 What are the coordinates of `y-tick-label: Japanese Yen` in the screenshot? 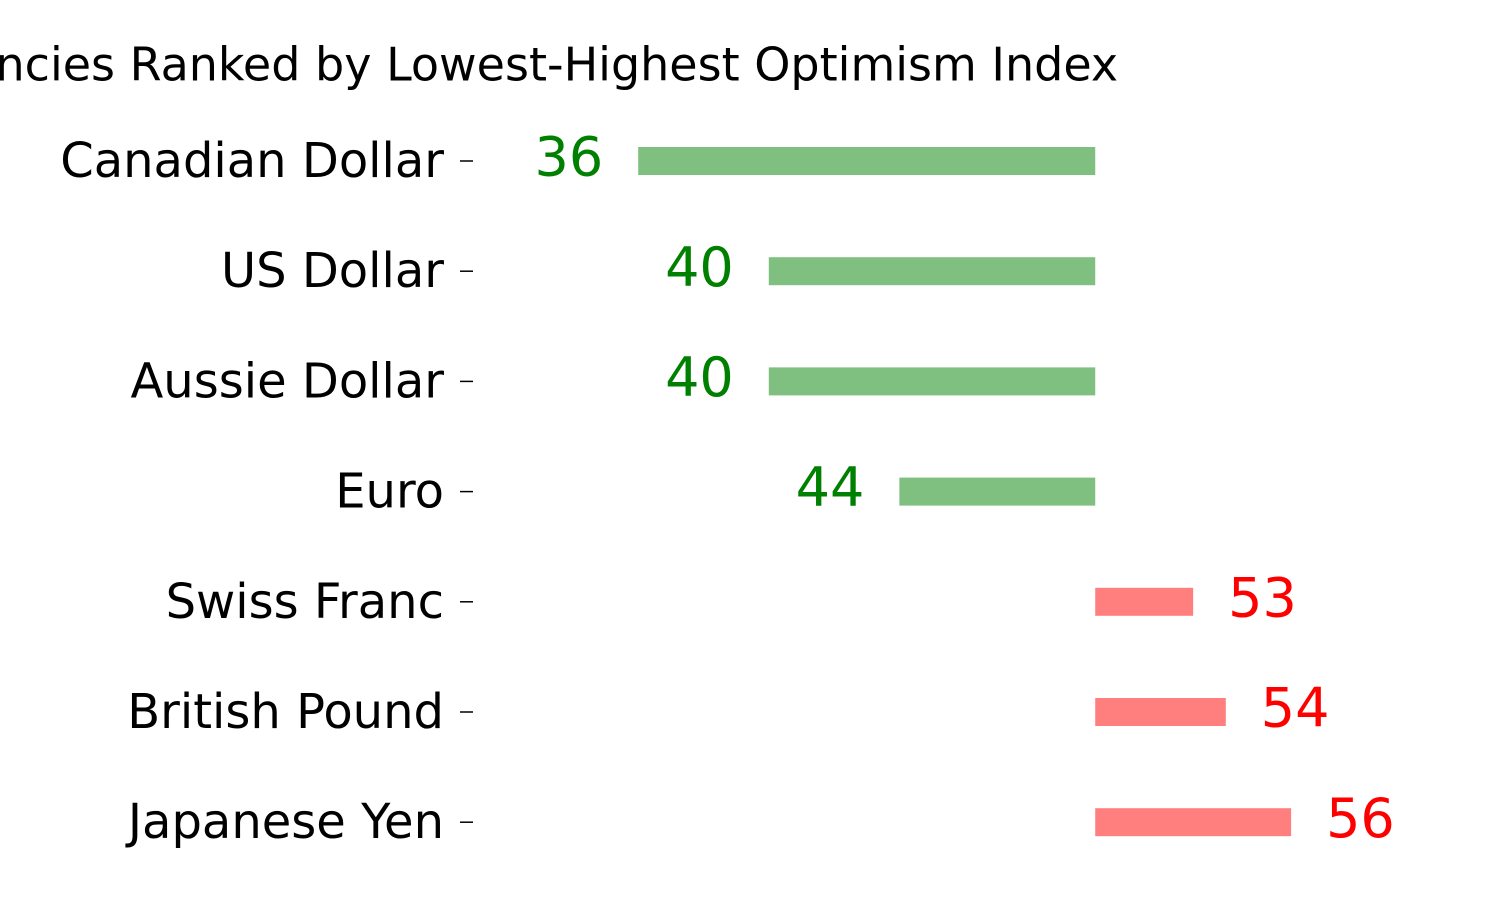 It's located at (284, 822).